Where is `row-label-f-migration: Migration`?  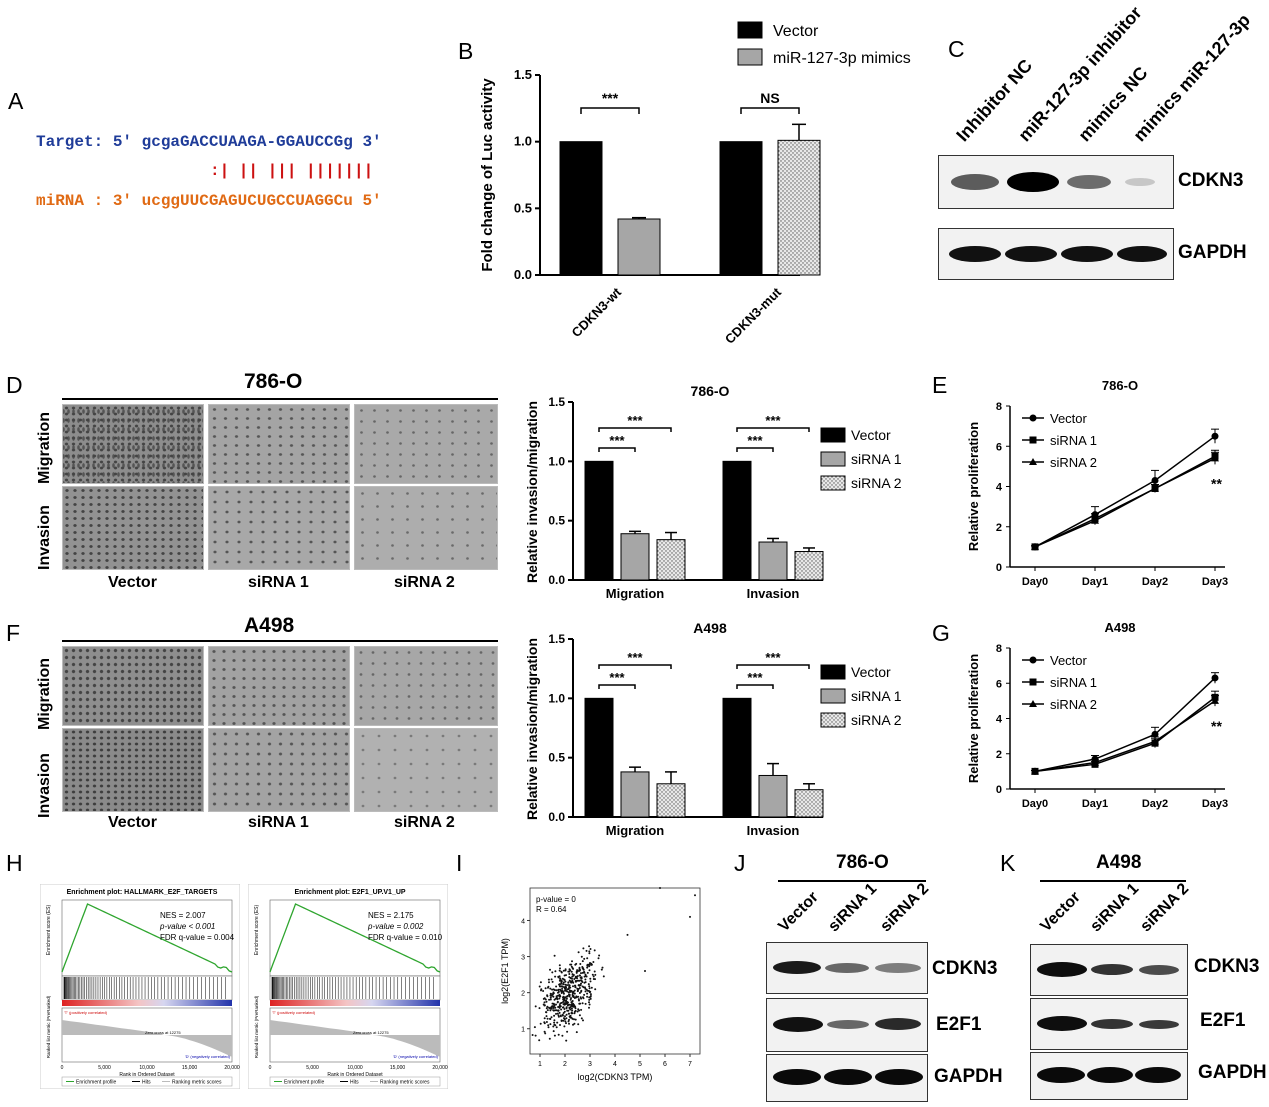
row-label-f-migration: Migration is located at coordinates (44, 694).